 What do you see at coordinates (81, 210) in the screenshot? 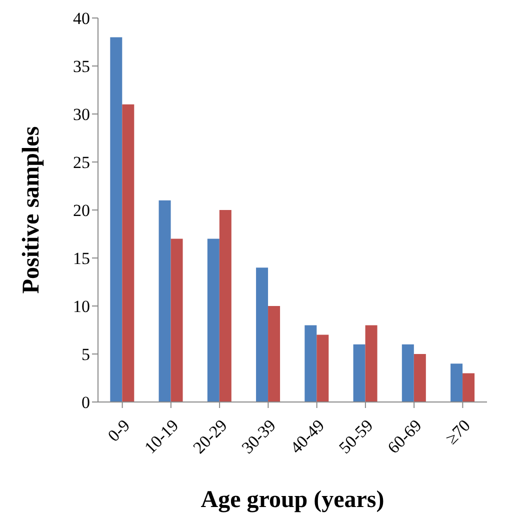
I see `y-tick-label: 20` at bounding box center [81, 210].